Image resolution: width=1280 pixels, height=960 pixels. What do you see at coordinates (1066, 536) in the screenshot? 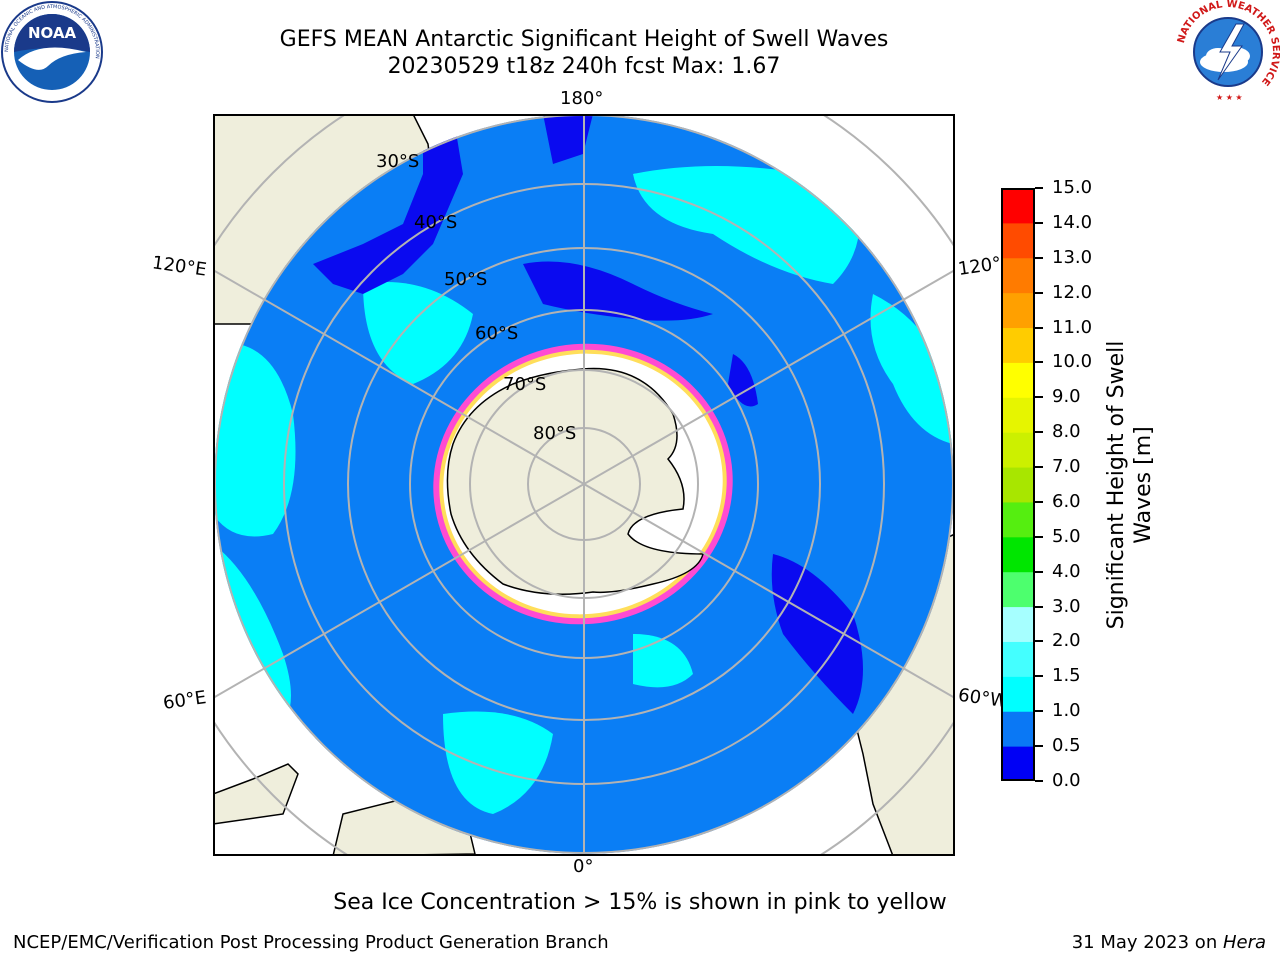
I see `colorbar-tick-label: 5.0` at bounding box center [1066, 536].